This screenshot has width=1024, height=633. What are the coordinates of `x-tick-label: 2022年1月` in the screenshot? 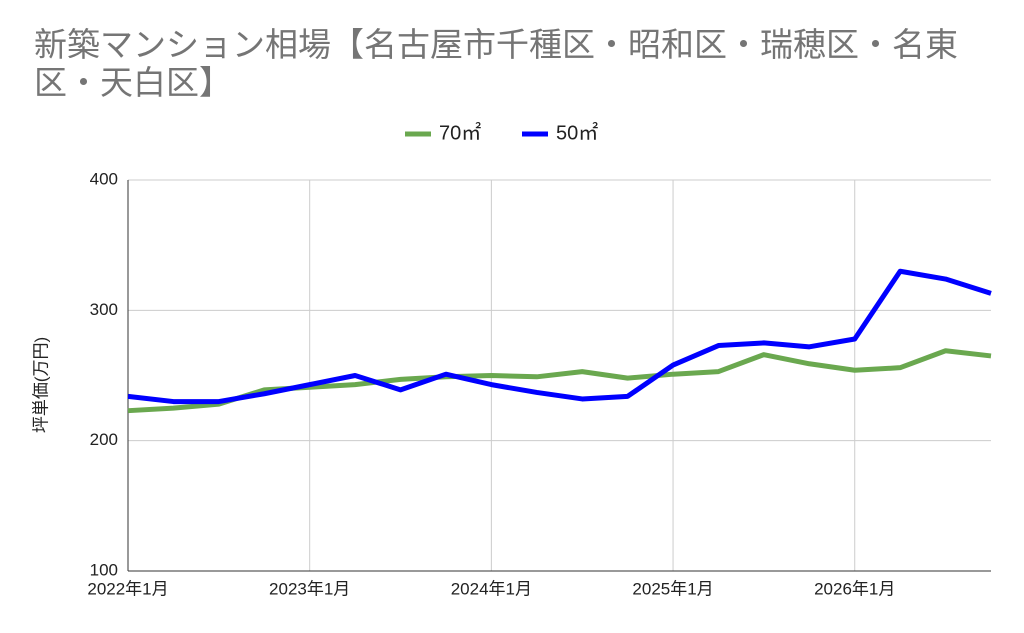 It's located at (127, 588).